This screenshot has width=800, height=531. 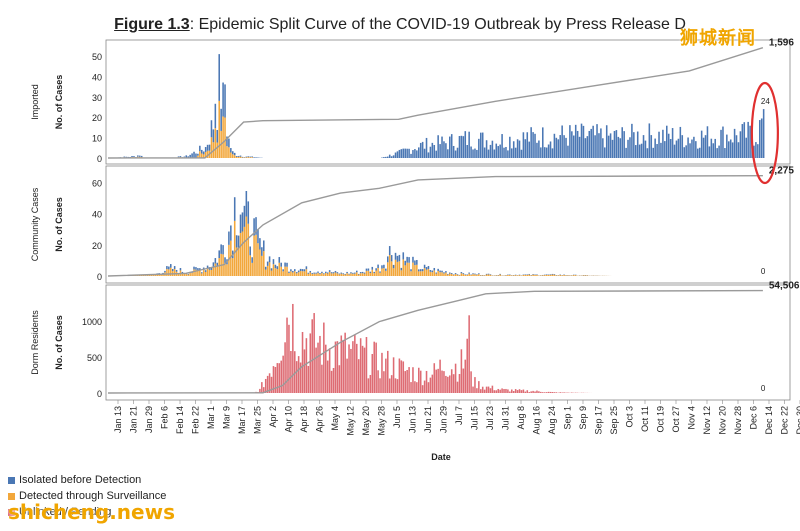 What do you see at coordinates (707, 420) in the screenshot?
I see `x-tick-label: Nov 12` at bounding box center [707, 420].